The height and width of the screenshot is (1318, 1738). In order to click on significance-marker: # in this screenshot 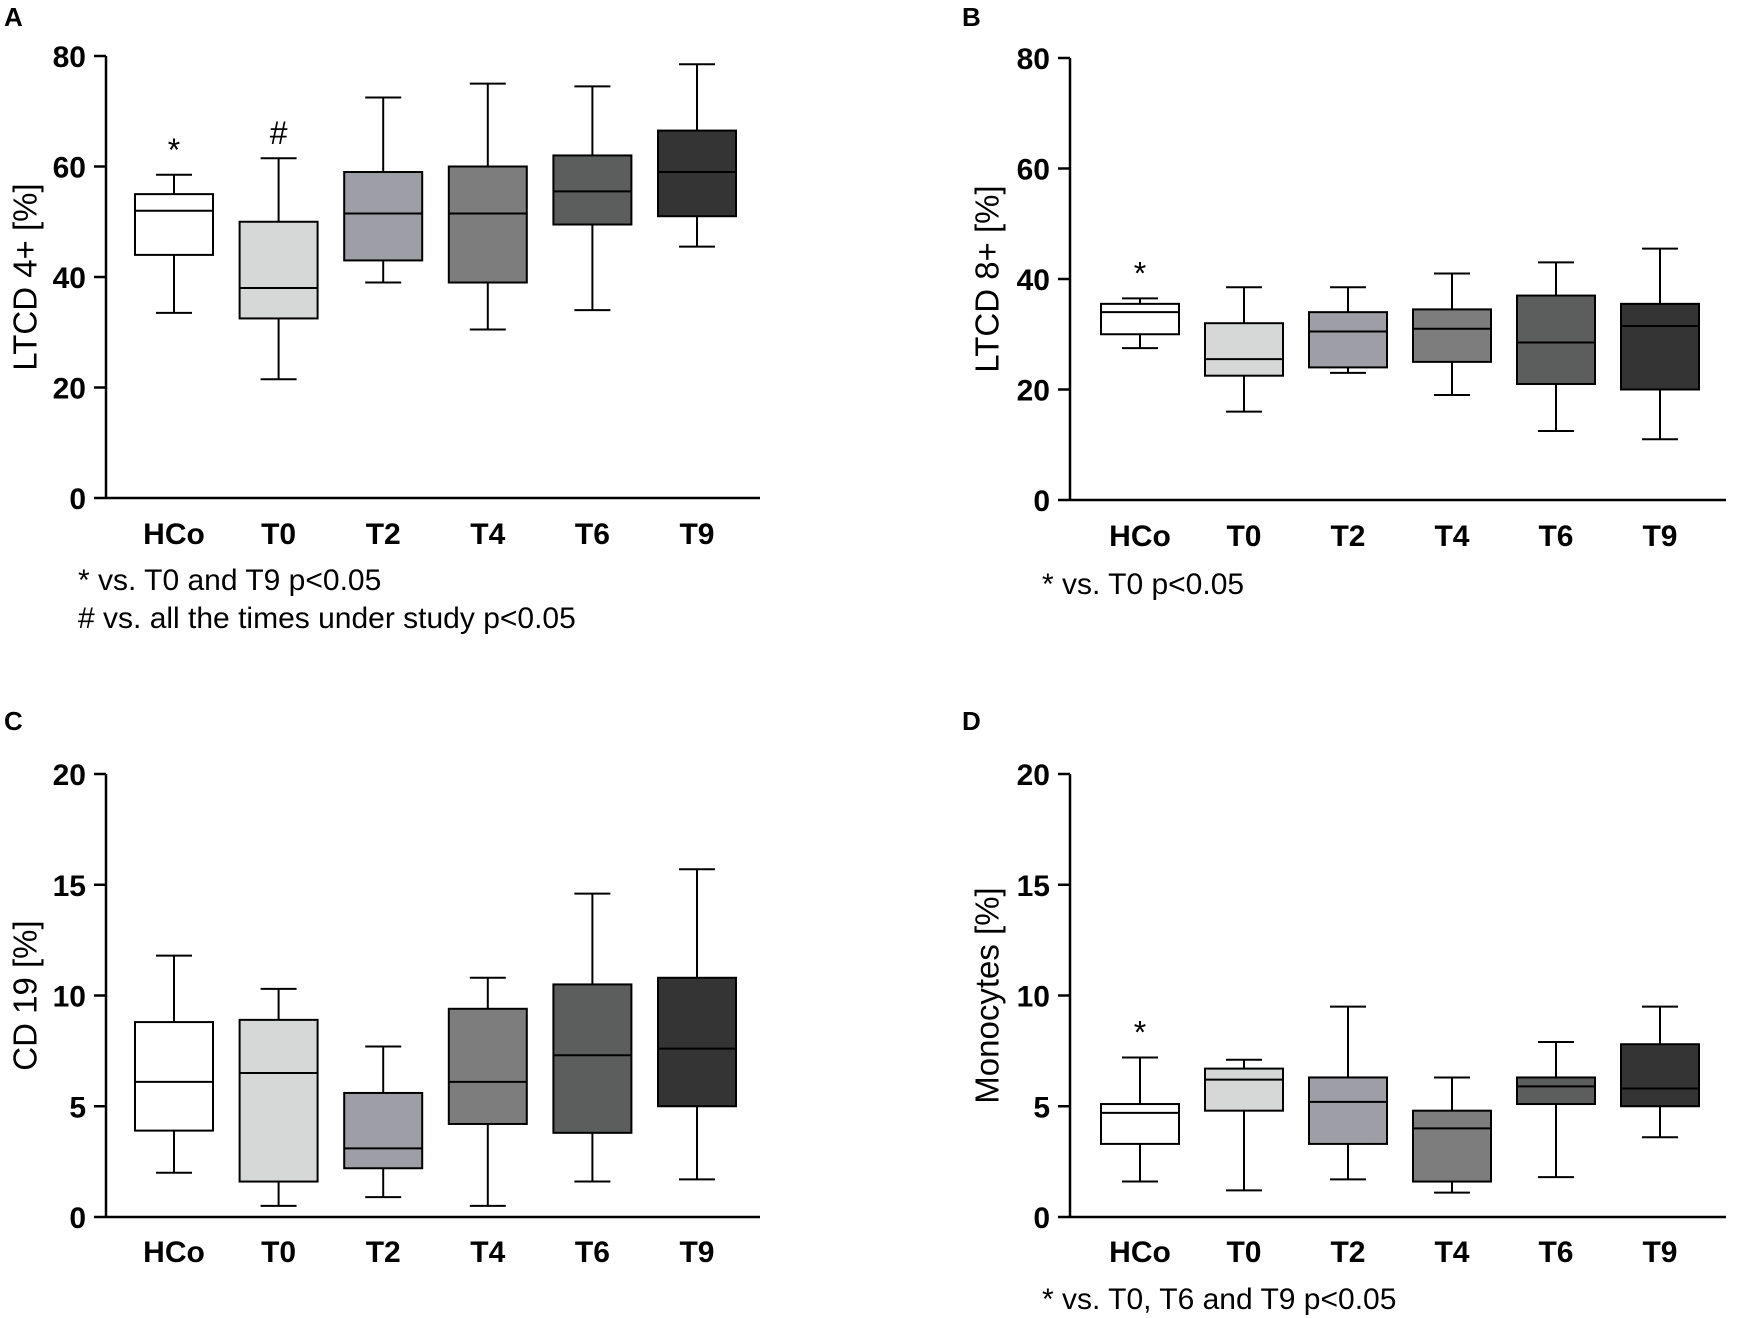, I will do `click(279, 133)`.